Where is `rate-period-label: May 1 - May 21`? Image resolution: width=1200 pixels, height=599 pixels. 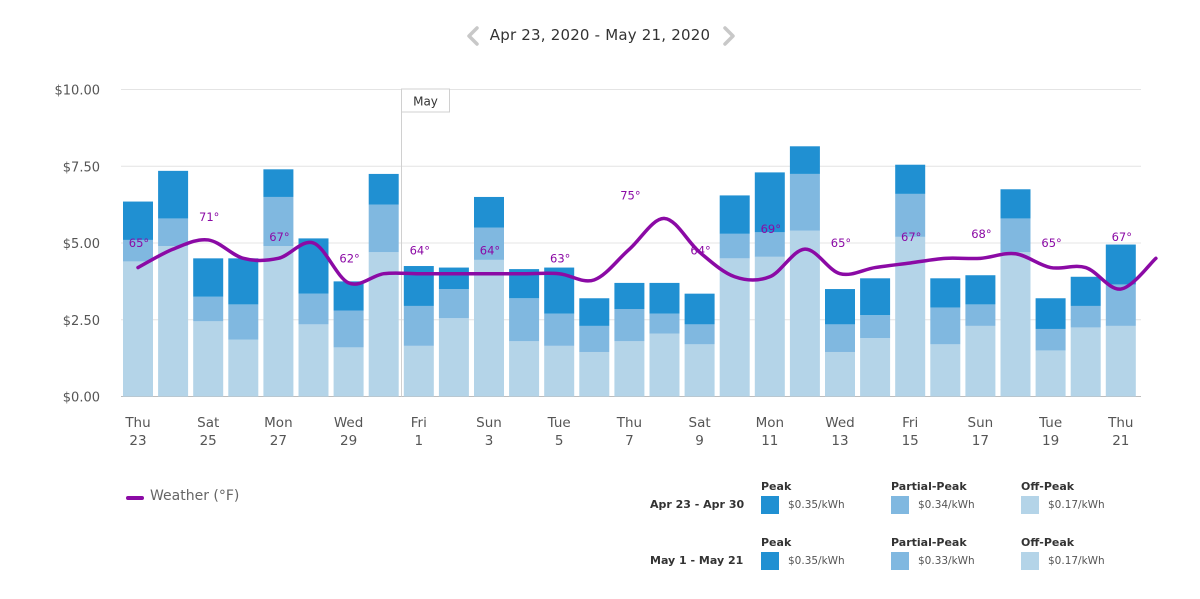
rate-period-label: May 1 - May 21 is located at coordinates (697, 560).